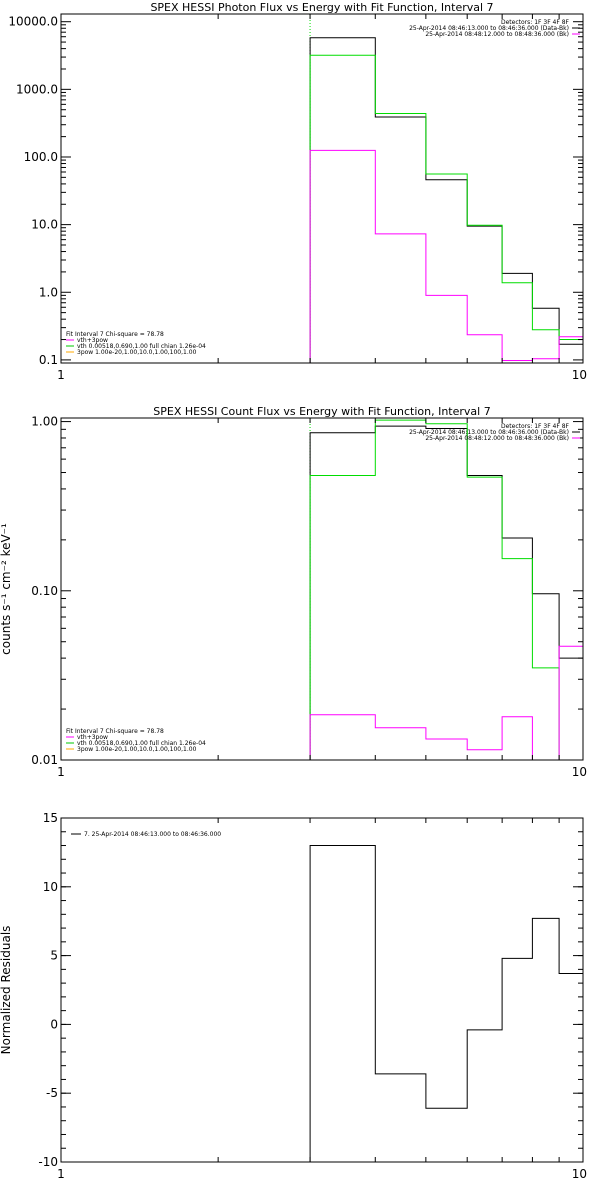  What do you see at coordinates (54, 1024) in the screenshot?
I see `y-tick-label: 0` at bounding box center [54, 1024].